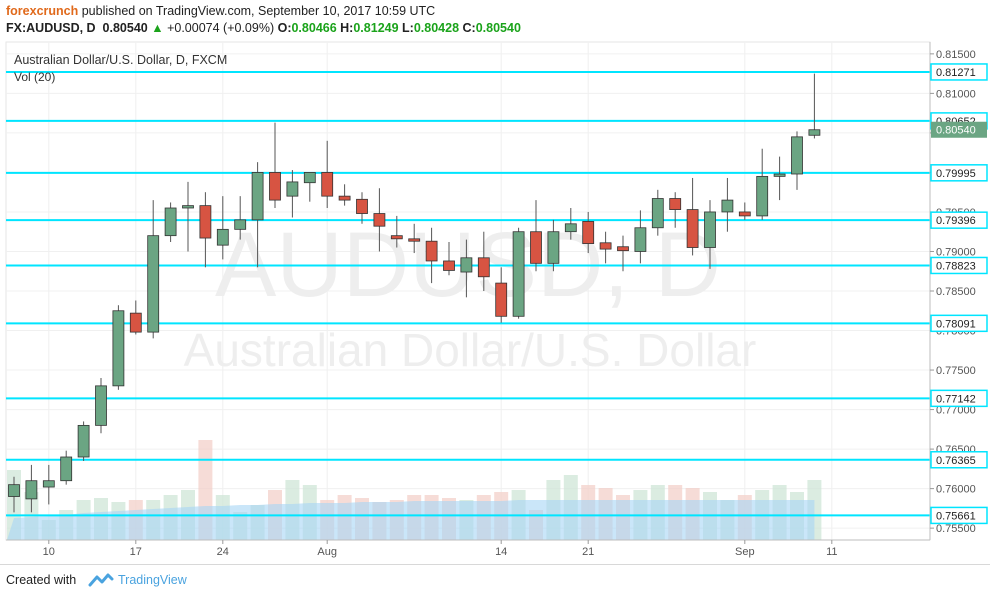  Describe the element at coordinates (347, 28) in the screenshot. I see `high-label: H:` at that location.